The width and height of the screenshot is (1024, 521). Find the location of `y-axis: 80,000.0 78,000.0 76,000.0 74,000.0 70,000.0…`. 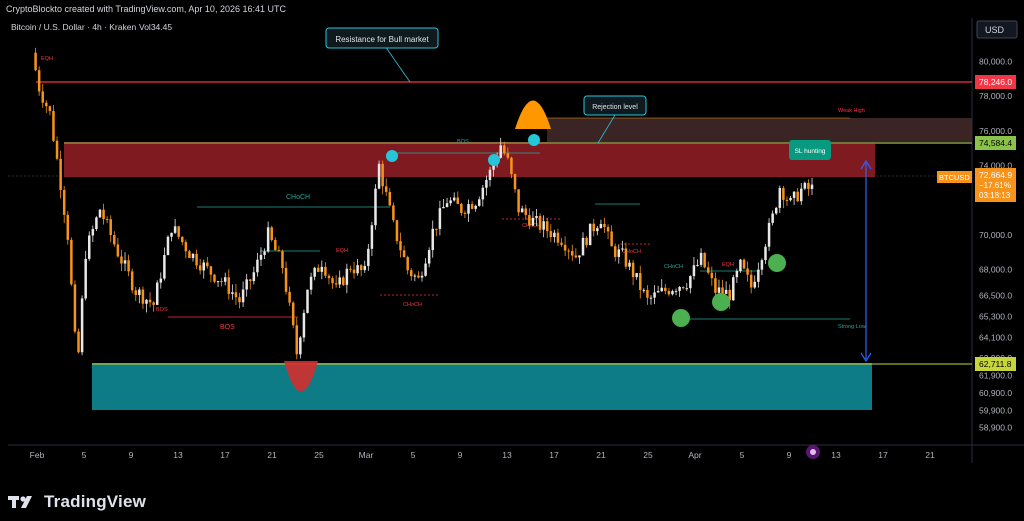

y-axis: 80,000.0 78,000.0 76,000.0 74,000.0 70,000.0… is located at coordinates (995, 244).